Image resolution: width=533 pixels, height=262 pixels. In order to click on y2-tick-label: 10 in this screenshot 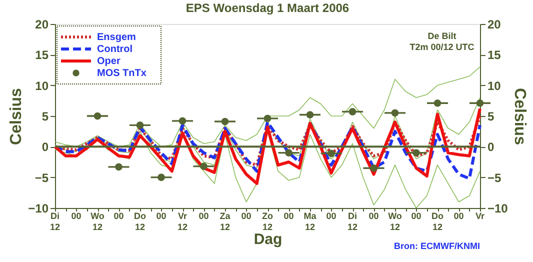, I will do `click(495, 85)`.